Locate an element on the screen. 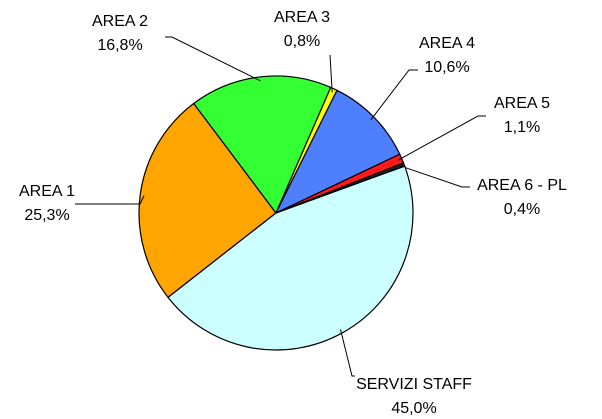 The height and width of the screenshot is (419, 602). slice-label: AREA 2 is located at coordinates (120, 21).